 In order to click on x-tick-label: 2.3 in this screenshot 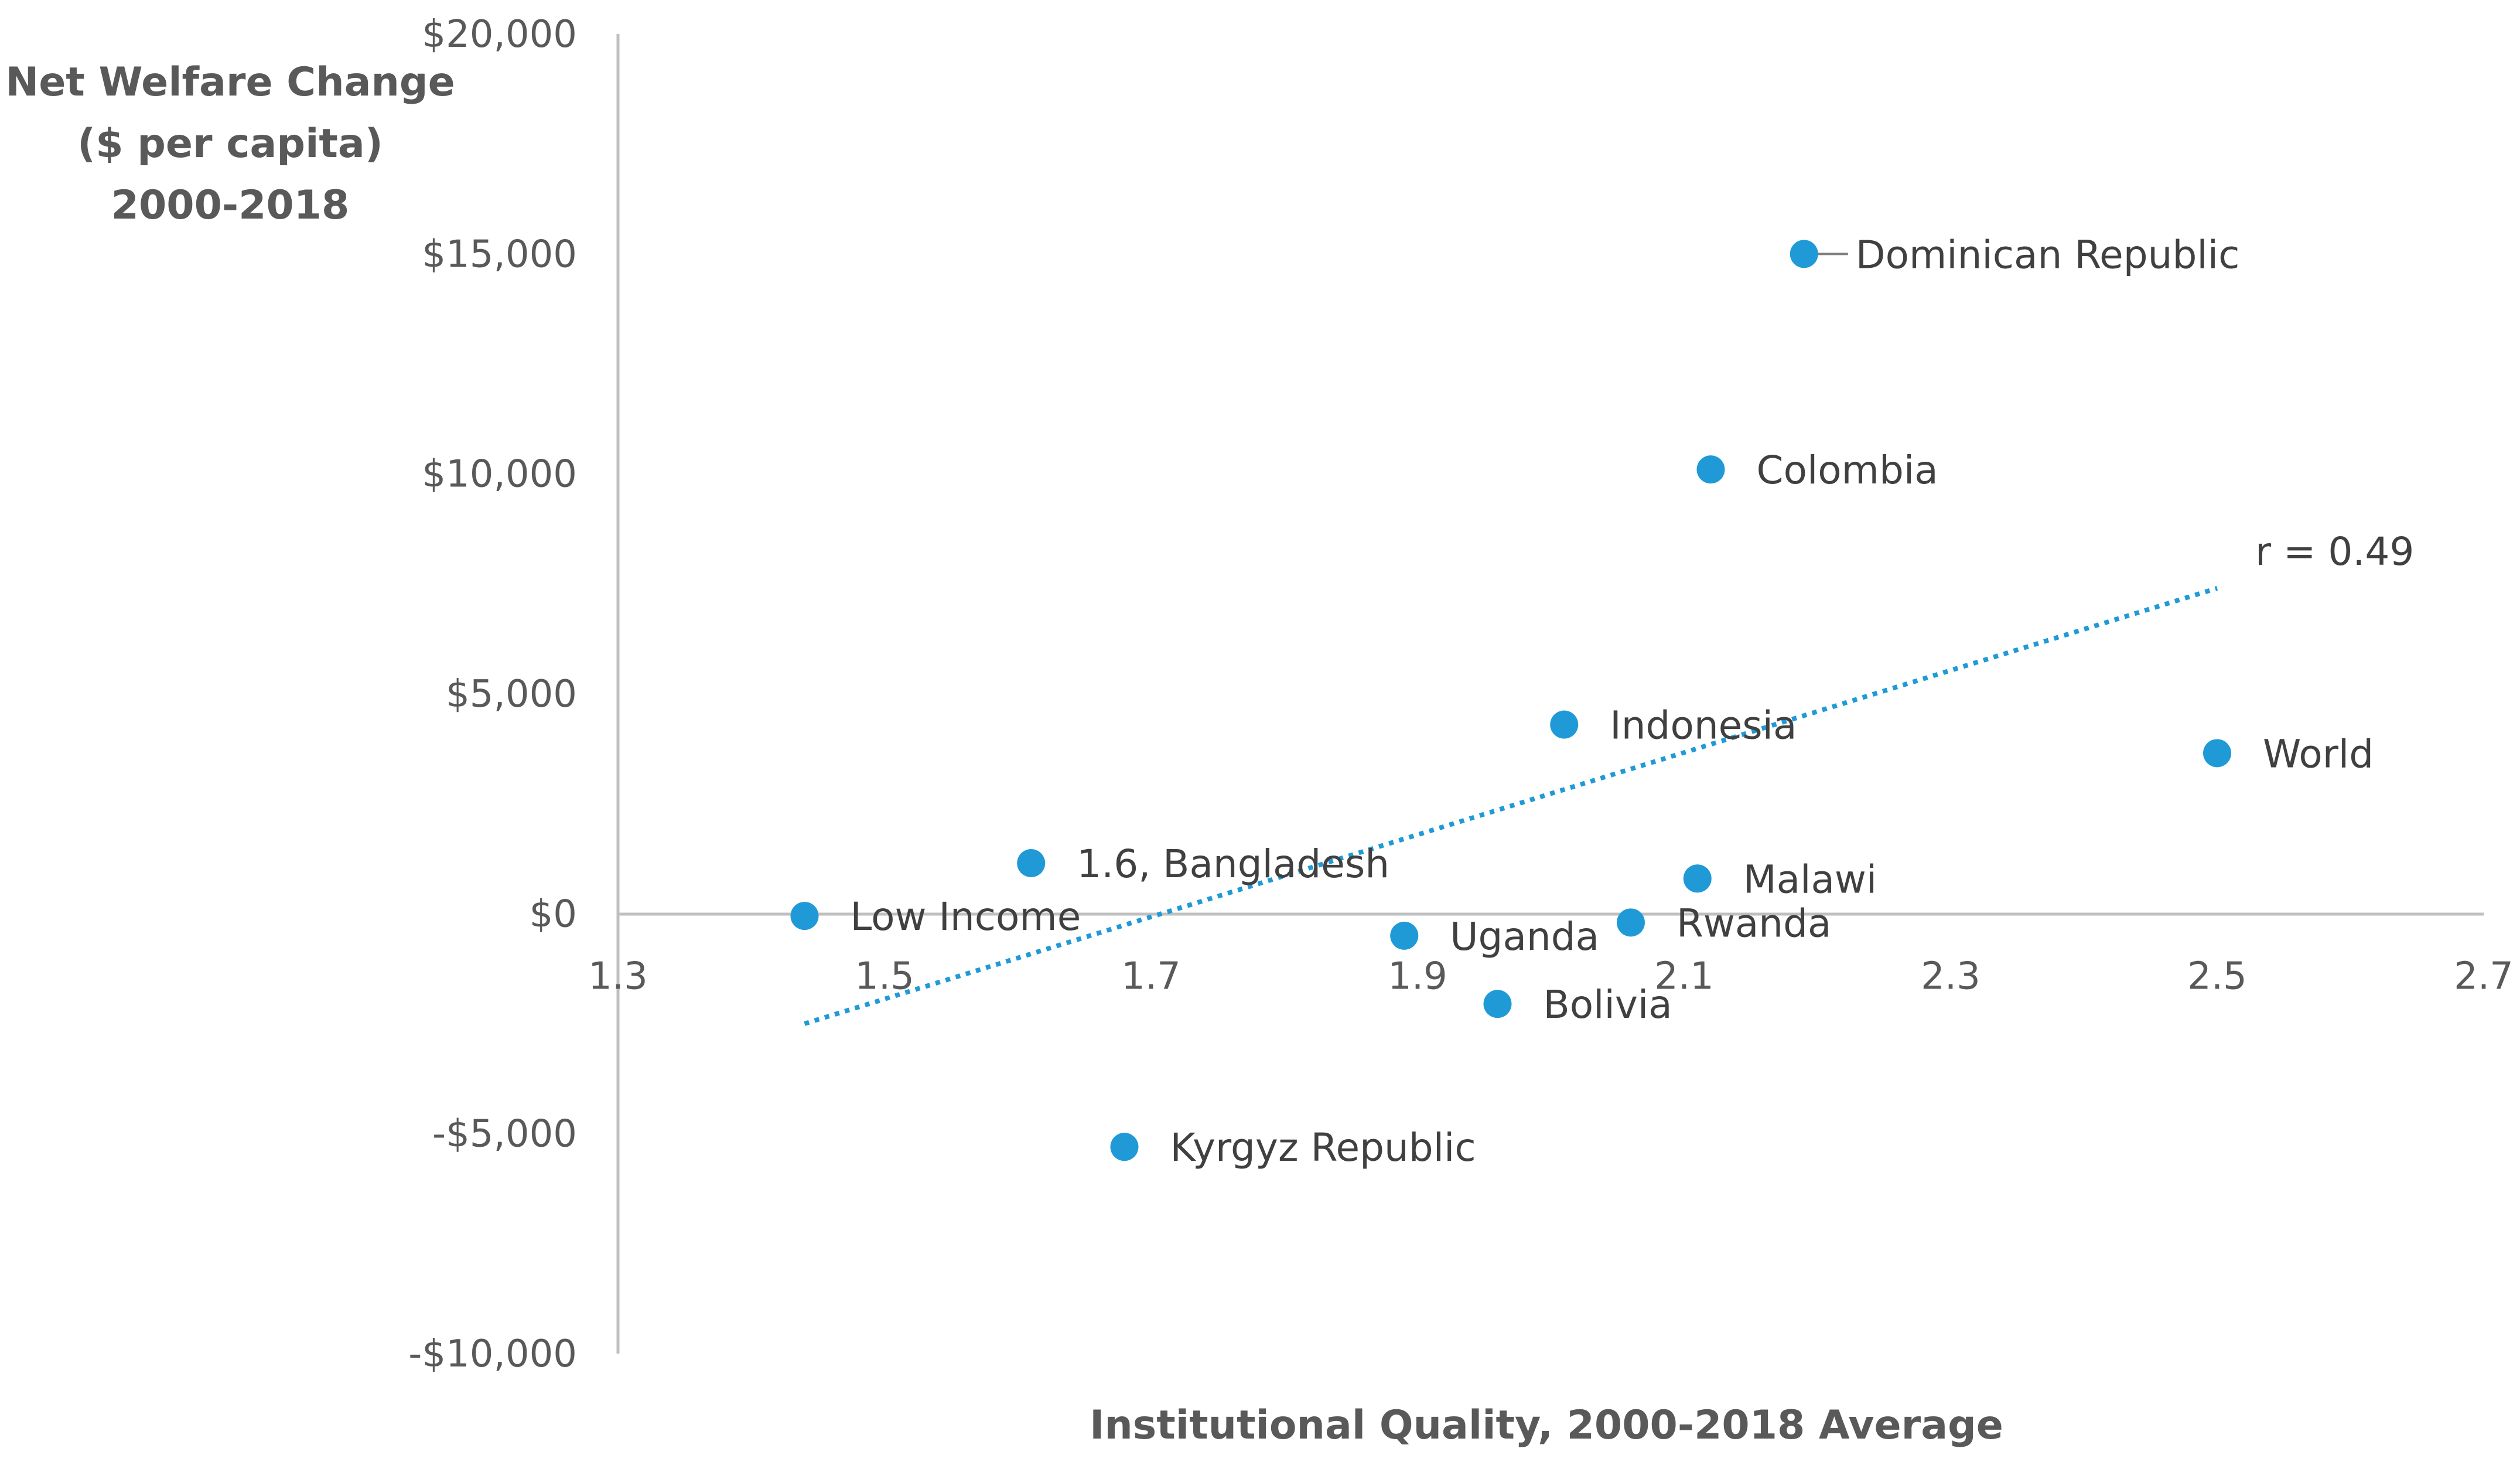, I will do `click(1951, 976)`.